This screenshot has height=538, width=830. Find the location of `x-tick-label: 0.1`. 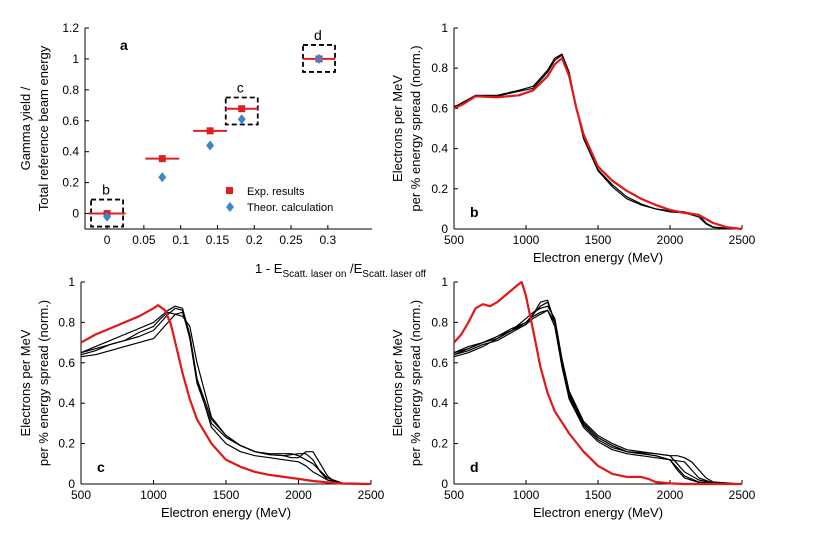

x-tick-label: 0.1 is located at coordinates (180, 240).